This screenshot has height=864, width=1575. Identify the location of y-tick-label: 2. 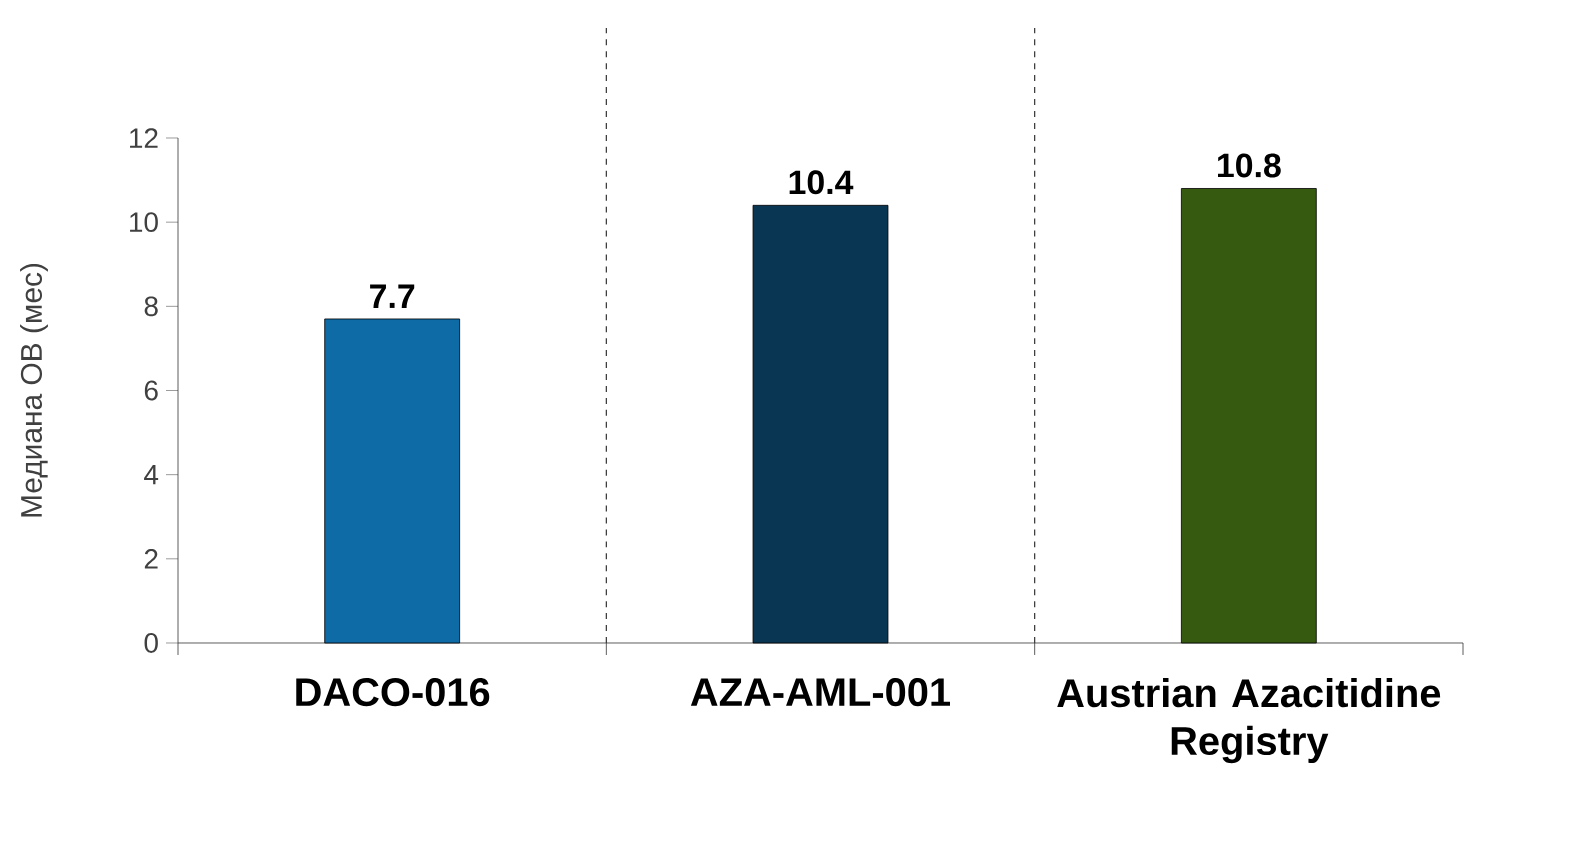
(151, 559).